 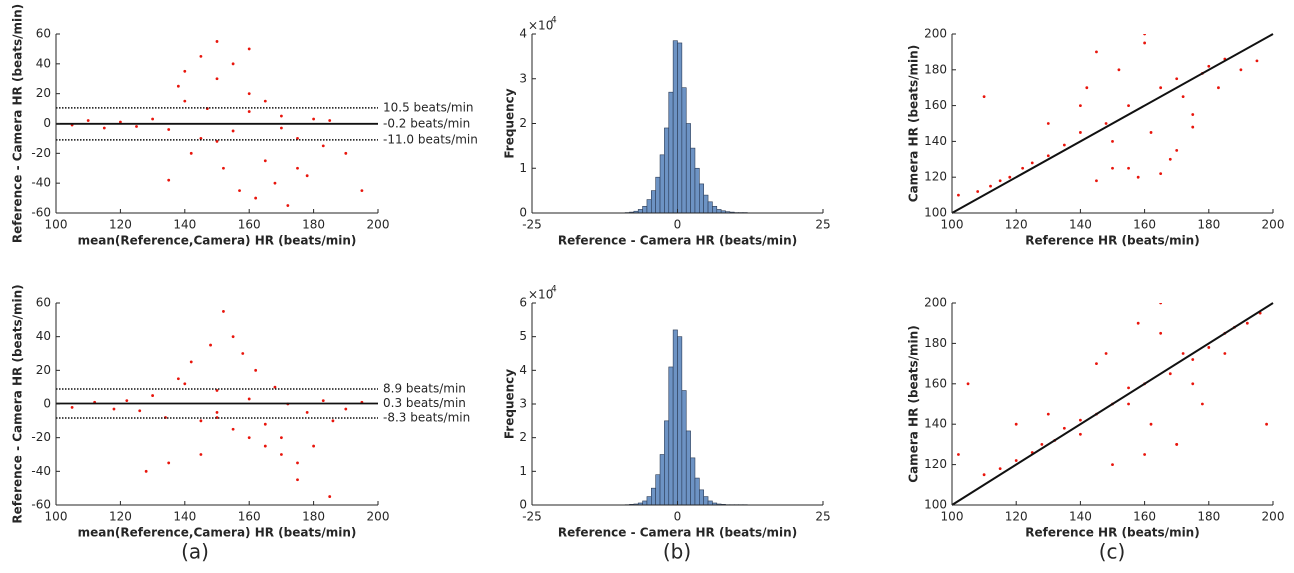 What do you see at coordinates (935, 69) in the screenshot?
I see `y-tick-label: 180` at bounding box center [935, 69].